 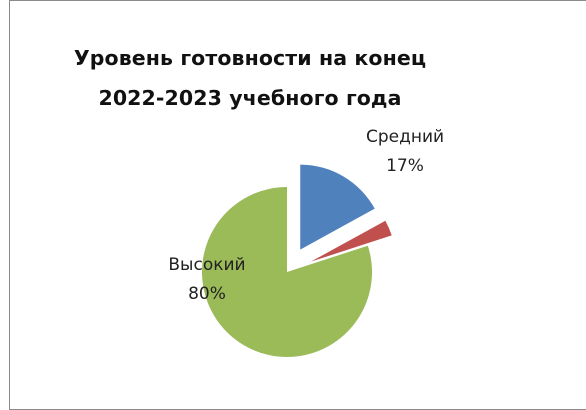 I want to click on slice-label-value: 80%, so click(x=207, y=294).